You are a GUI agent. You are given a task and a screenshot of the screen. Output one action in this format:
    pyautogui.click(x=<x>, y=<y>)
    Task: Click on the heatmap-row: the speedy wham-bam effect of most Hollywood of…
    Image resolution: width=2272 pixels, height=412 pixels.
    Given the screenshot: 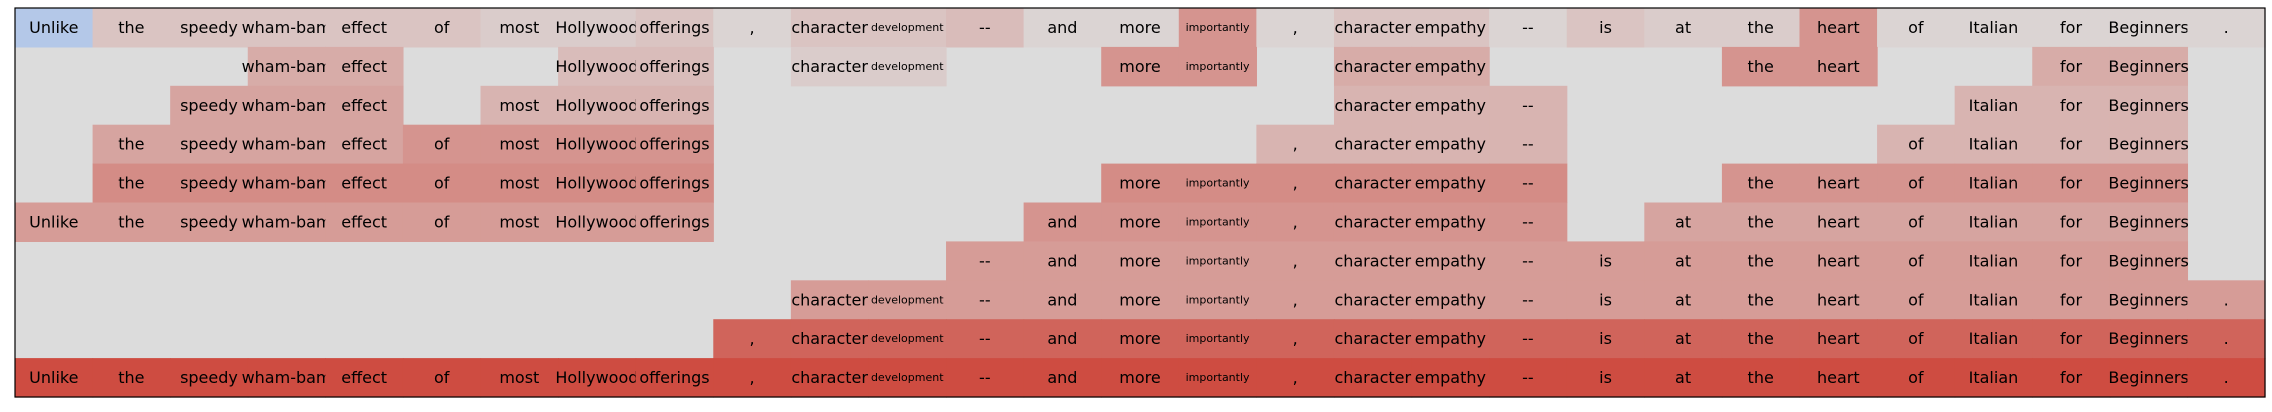 What is the action you would take?
    pyautogui.click(x=1140, y=144)
    